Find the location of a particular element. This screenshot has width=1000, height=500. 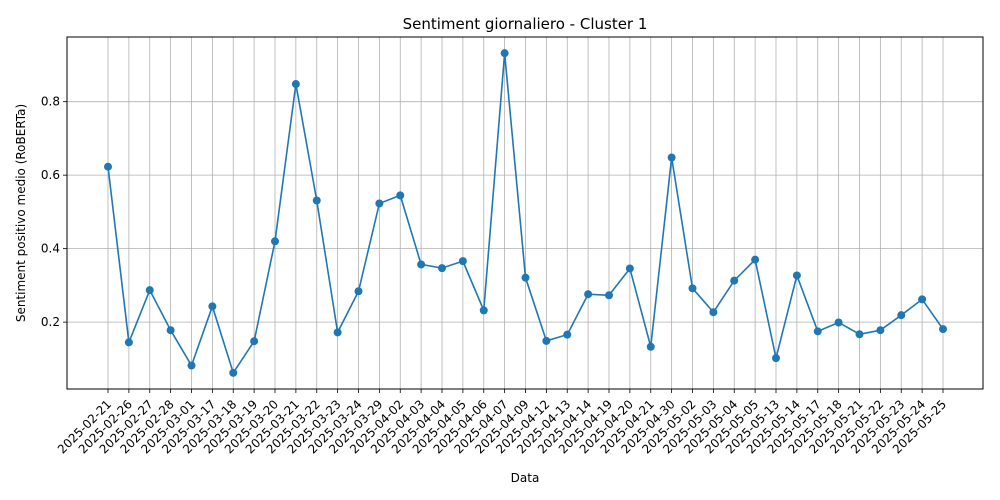

x-axis-label: Data is located at coordinates (525, 478).